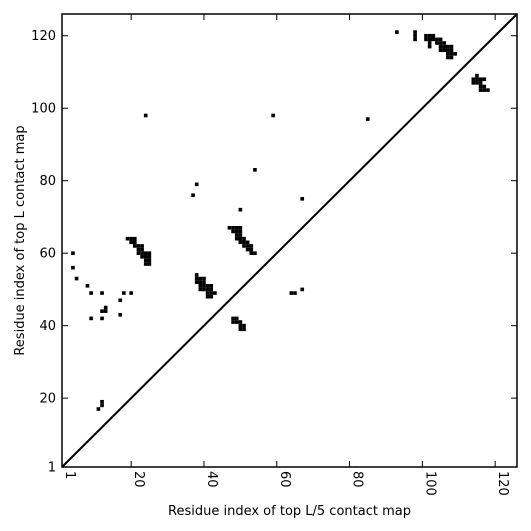 This screenshot has width=531, height=531. Describe the element at coordinates (502, 483) in the screenshot. I see `x-tick-label: 120` at that location.